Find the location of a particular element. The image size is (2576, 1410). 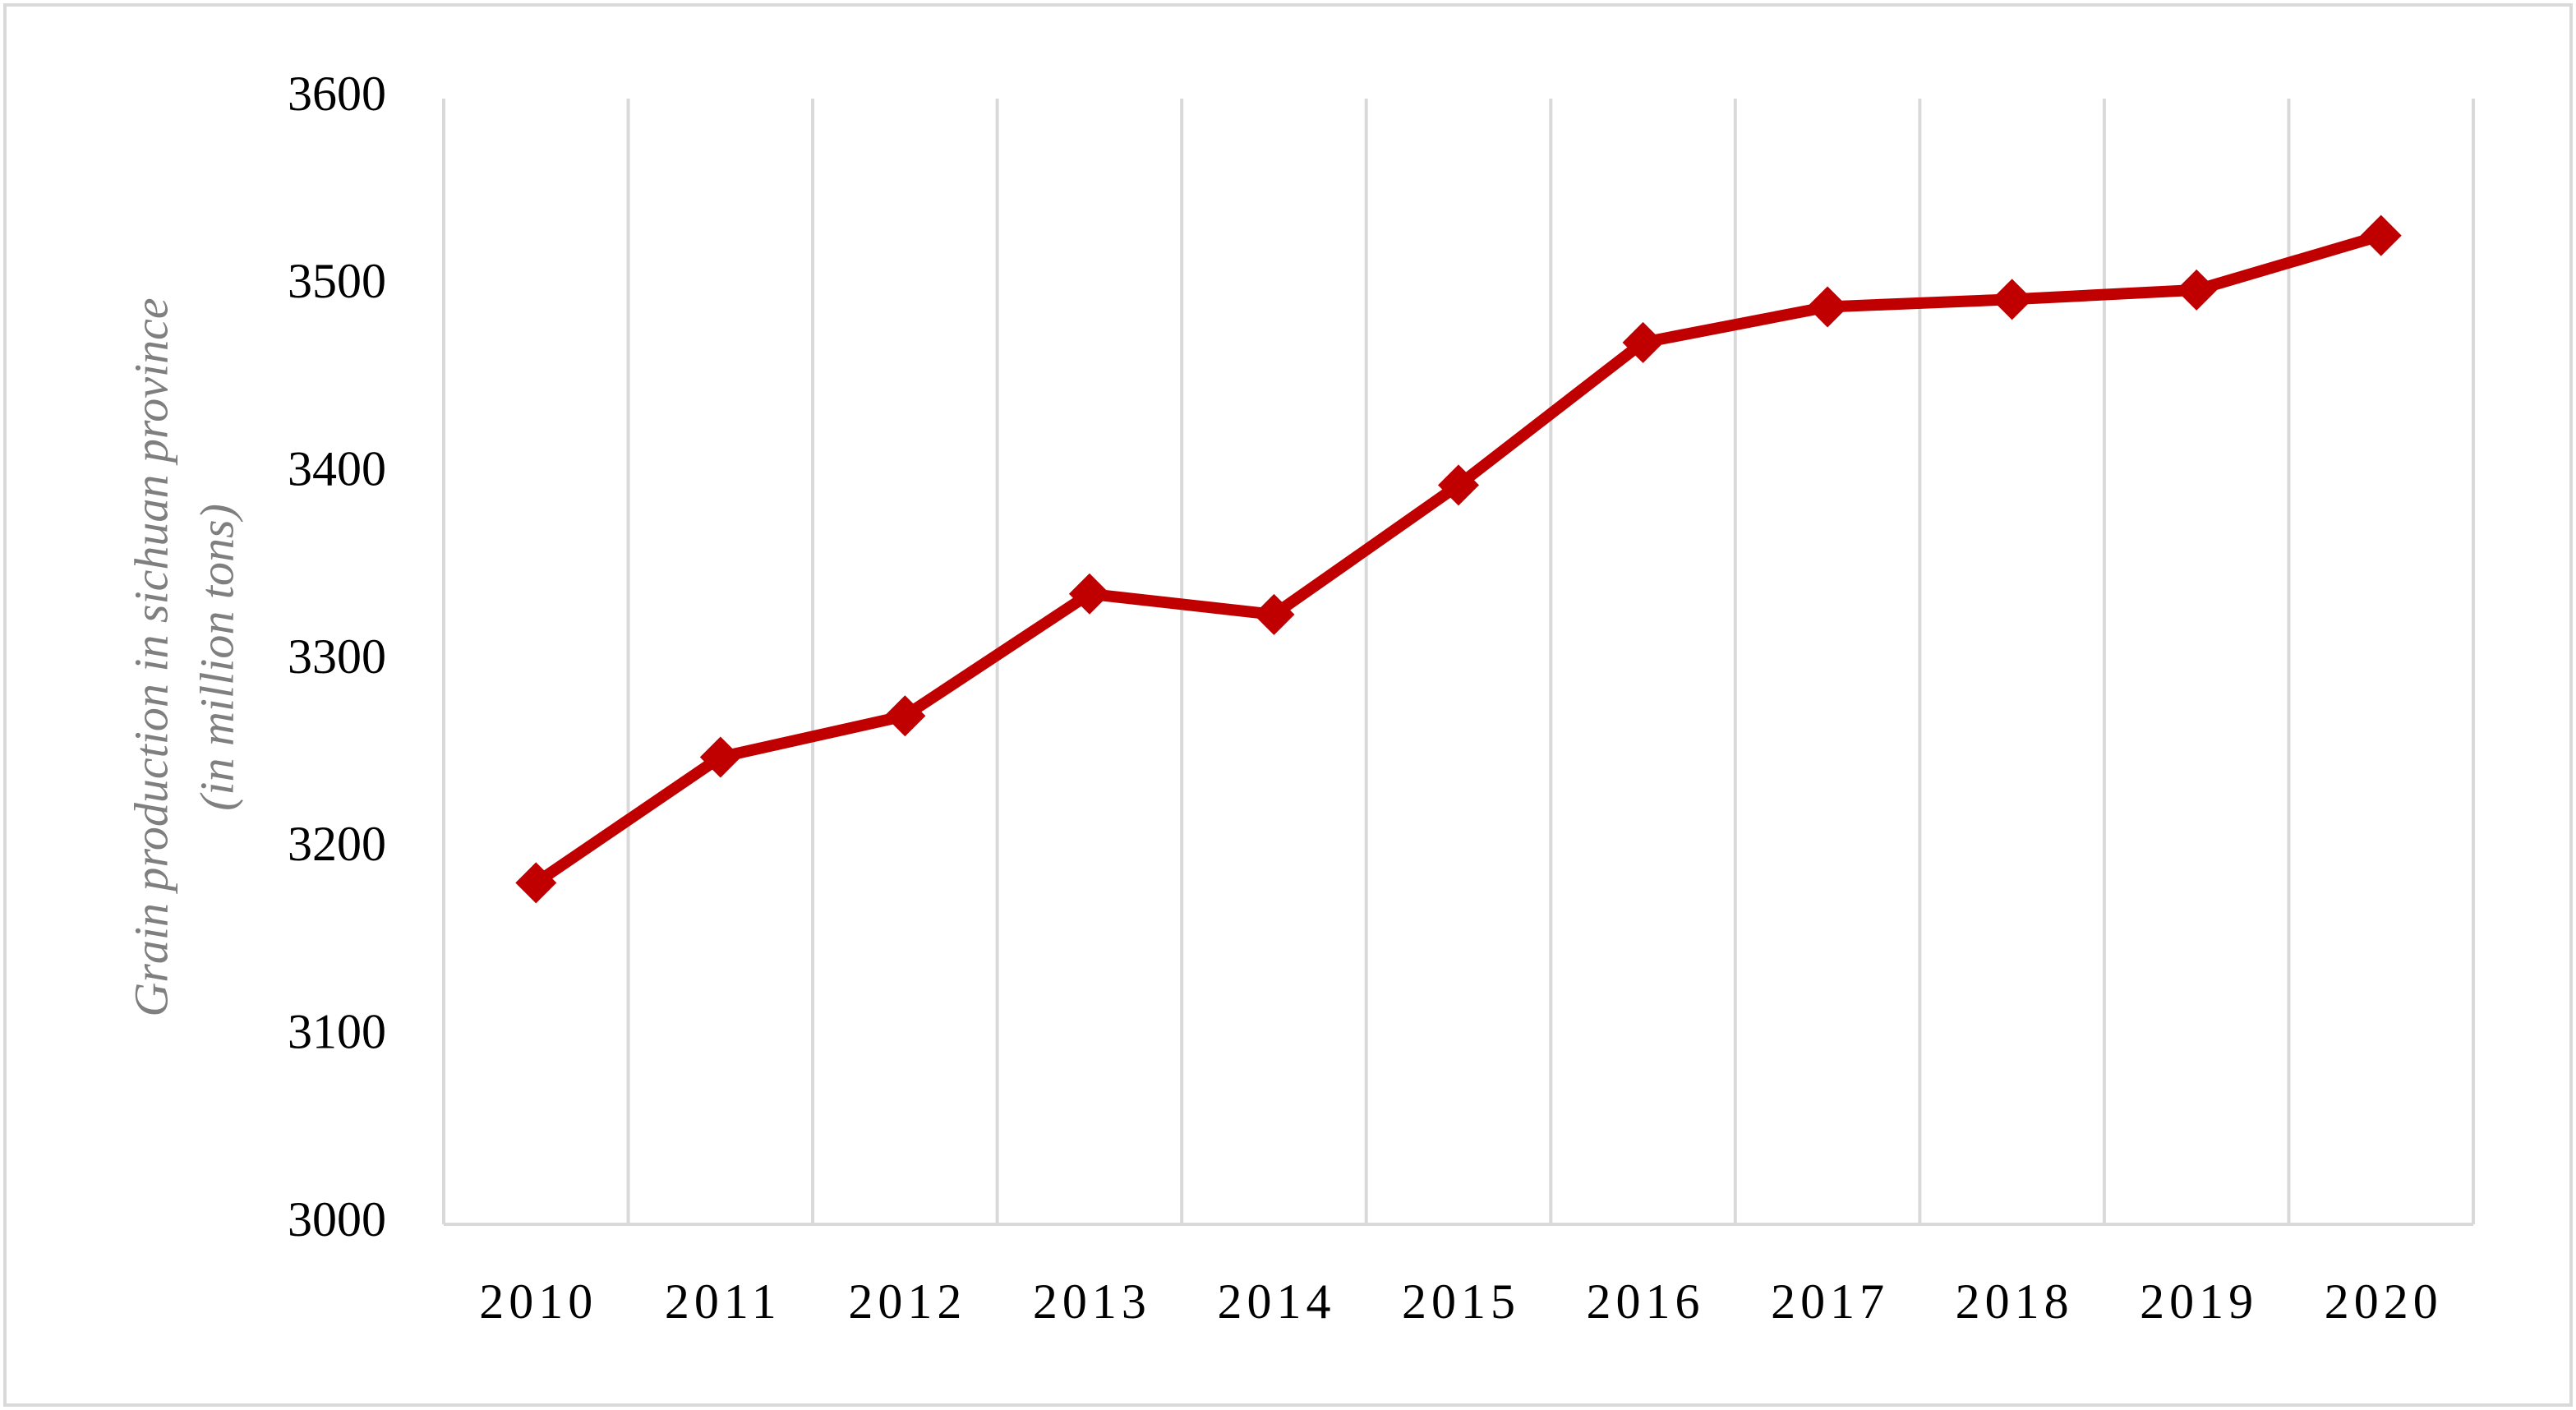

x-tick-label: 2014 is located at coordinates (1276, 1301).